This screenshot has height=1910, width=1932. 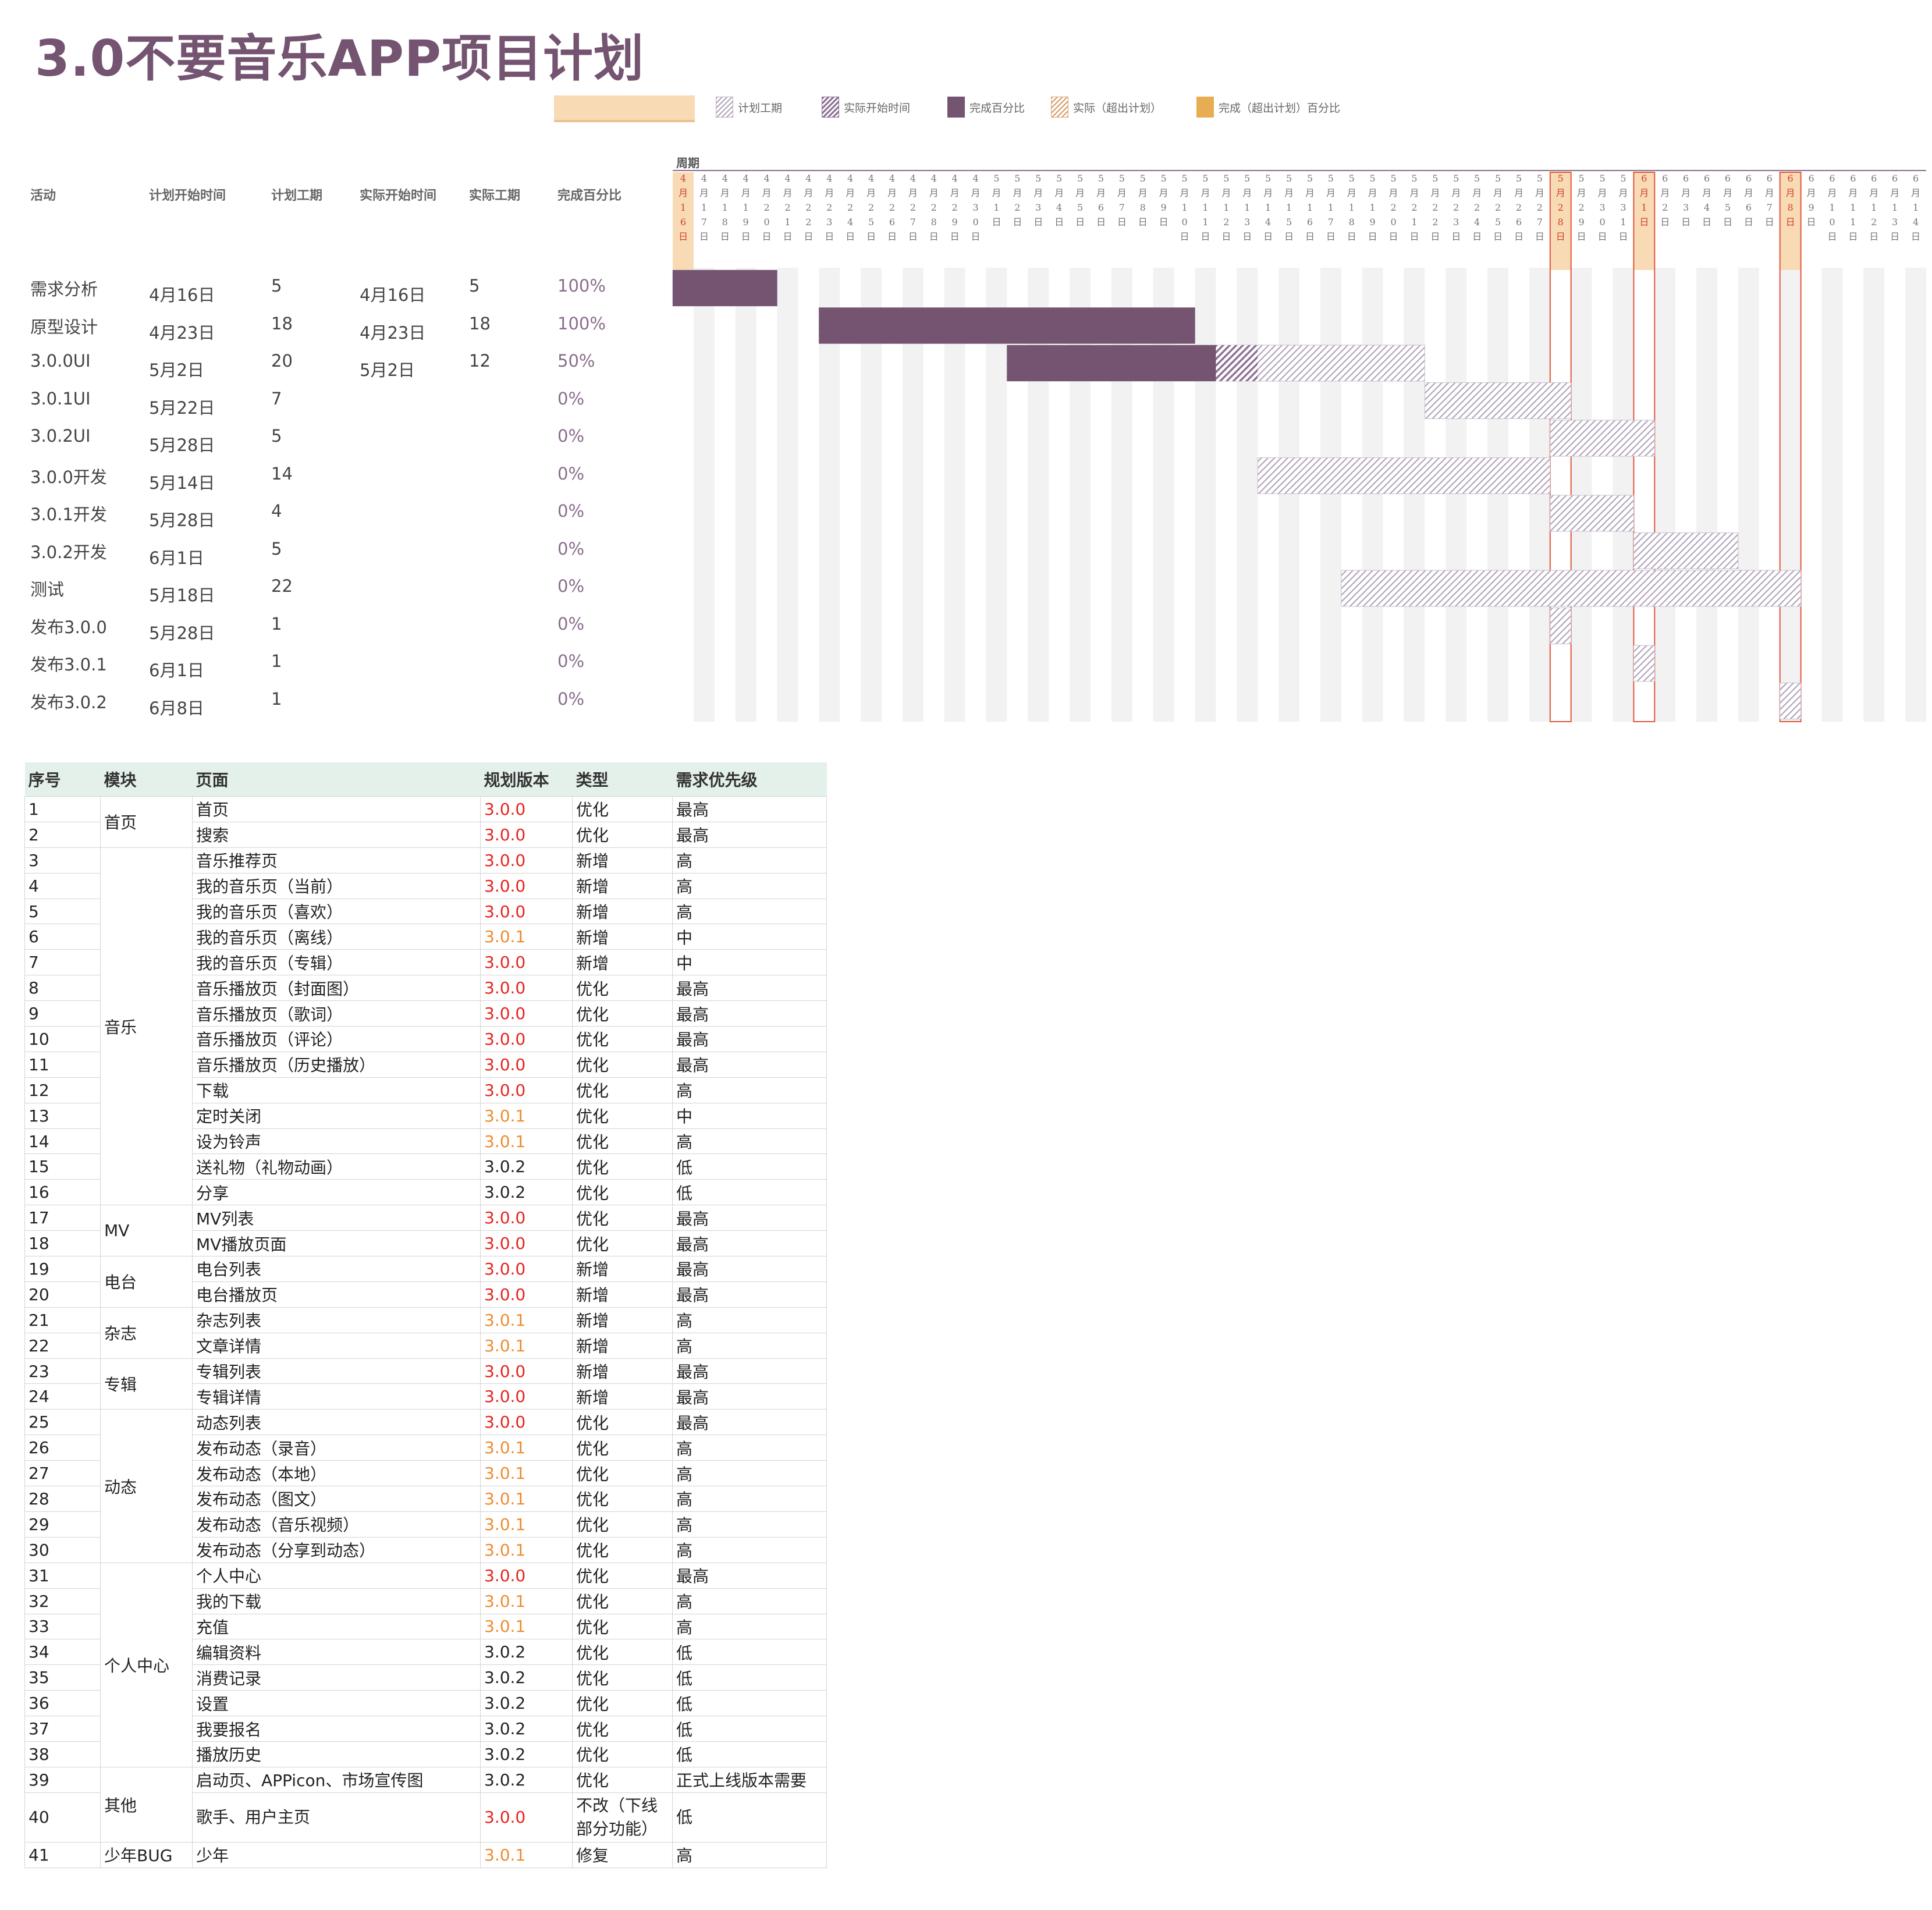 What do you see at coordinates (62, 1396) in the screenshot?
I see `req-cell-no: 24` at bounding box center [62, 1396].